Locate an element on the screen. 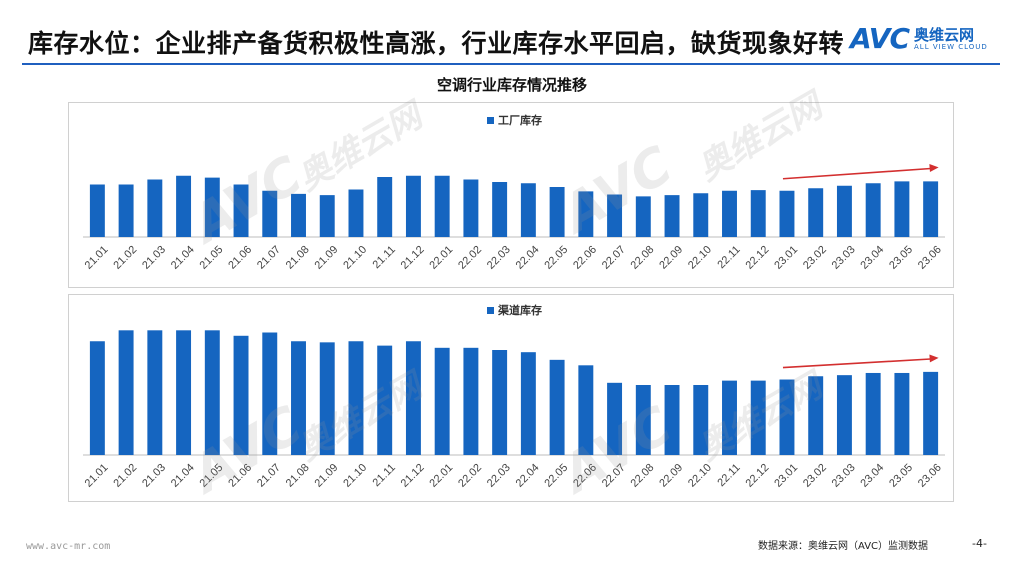 The image size is (1024, 576). data-source: 数据来源：奥维云网（AVC）监测数据 is located at coordinates (843, 546).